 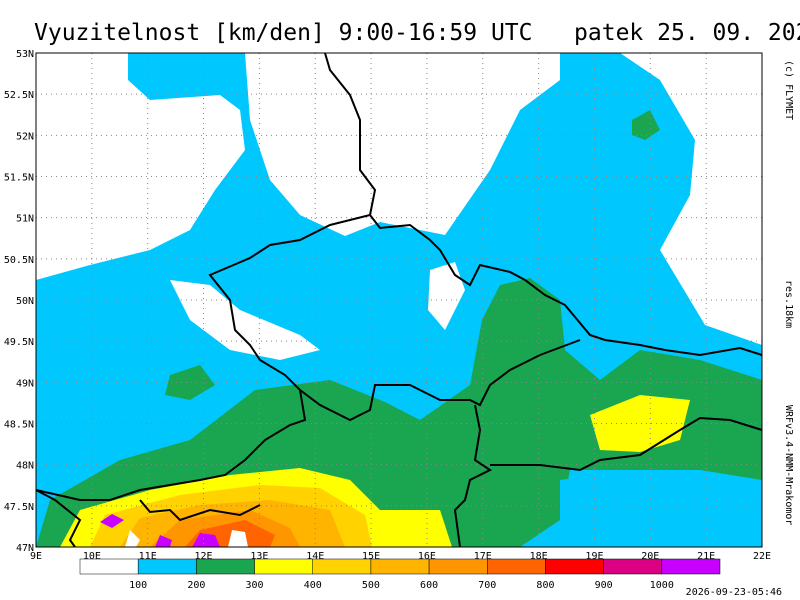 I want to click on legend-label: 900, so click(x=604, y=585).